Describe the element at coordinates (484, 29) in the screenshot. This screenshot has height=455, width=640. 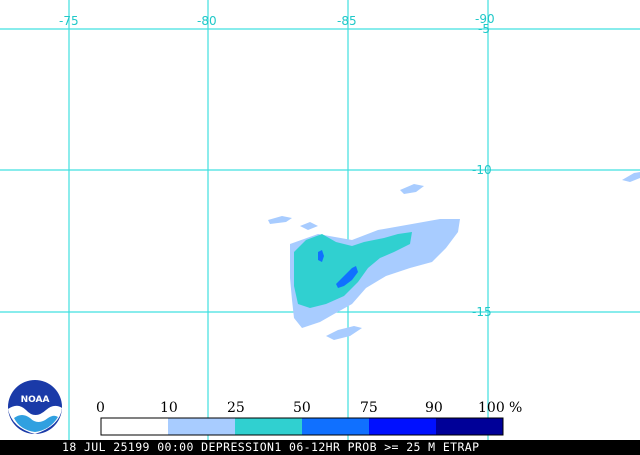
I see `latitude-label: -5` at that location.